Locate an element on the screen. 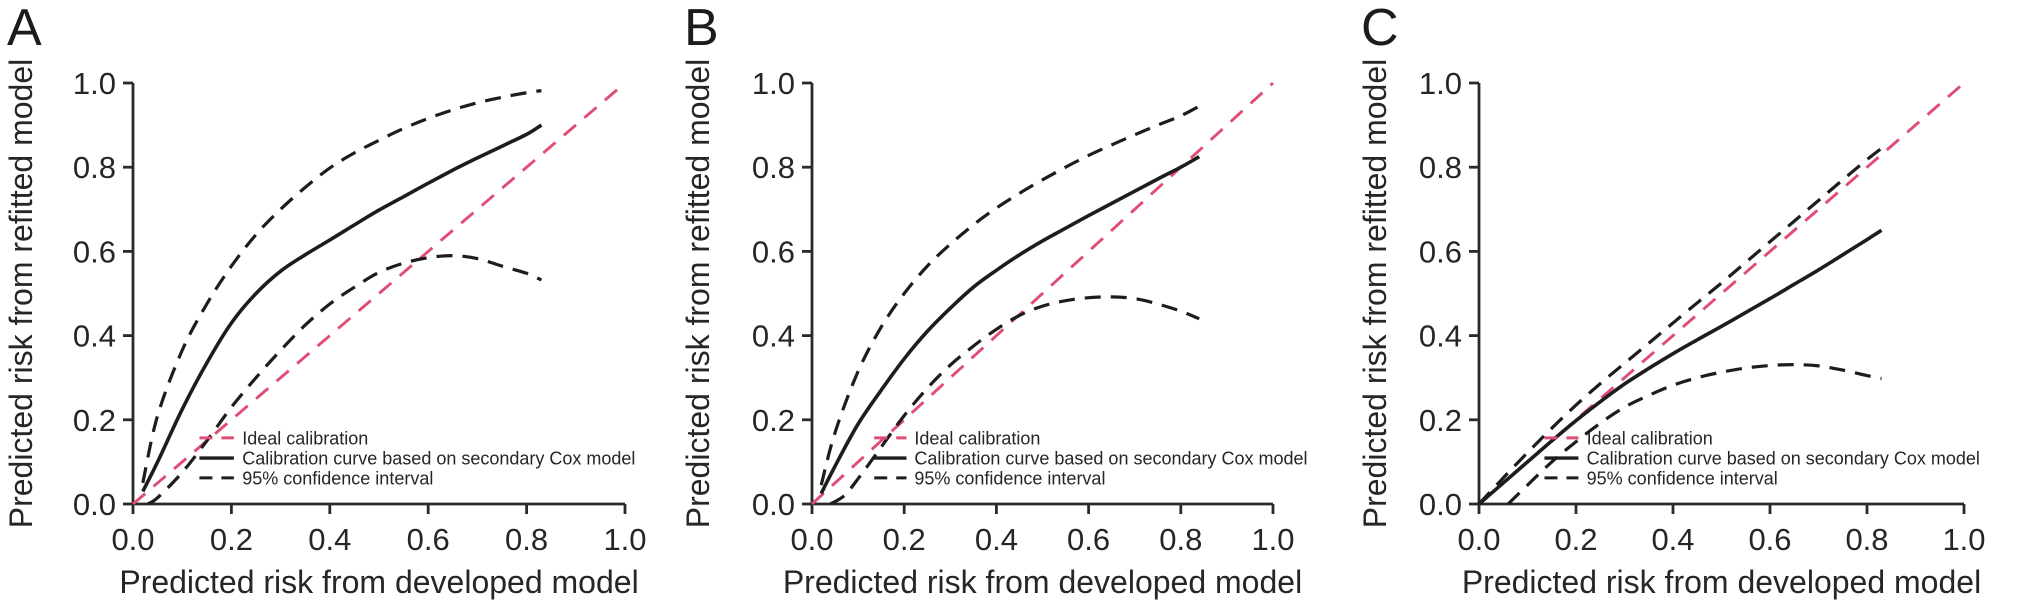 The width and height of the screenshot is (2032, 616). panel-b-label: B is located at coordinates (701, 28).